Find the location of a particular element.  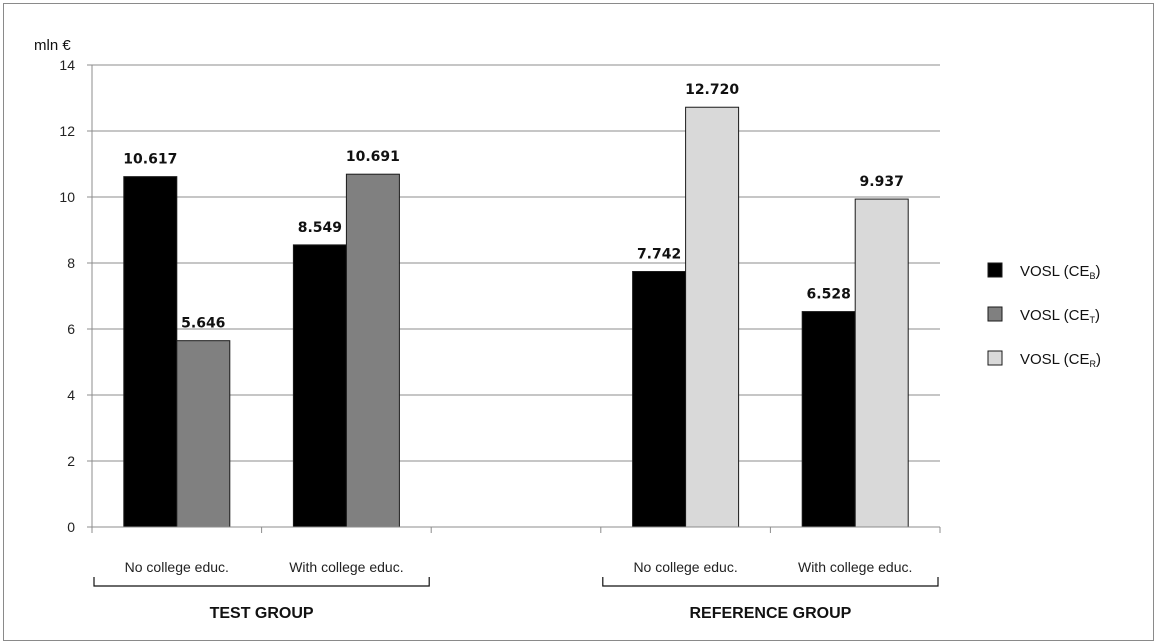

y-tick-label: 14 is located at coordinates (67, 65).